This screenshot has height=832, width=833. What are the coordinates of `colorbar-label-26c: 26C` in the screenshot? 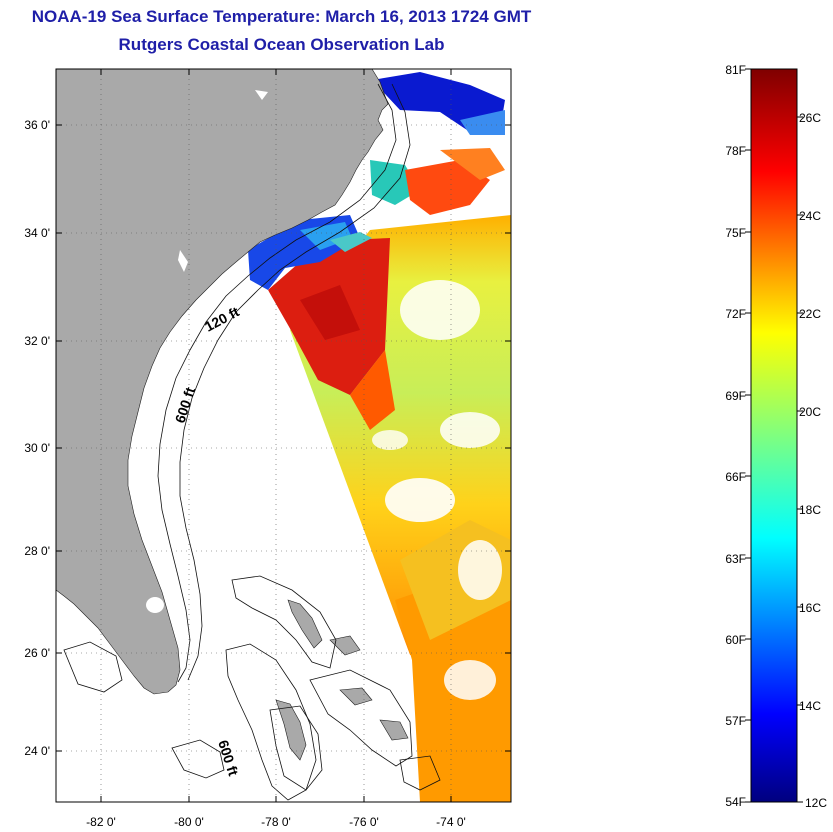 It's located at (810, 118).